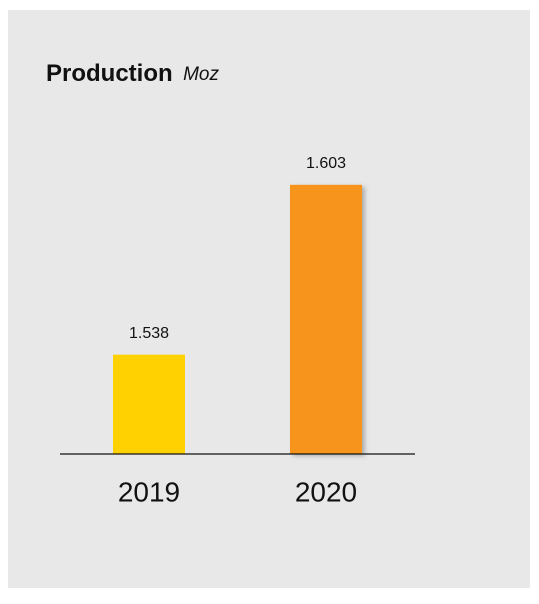  What do you see at coordinates (326, 163) in the screenshot?
I see `value-label: 1.603` at bounding box center [326, 163].